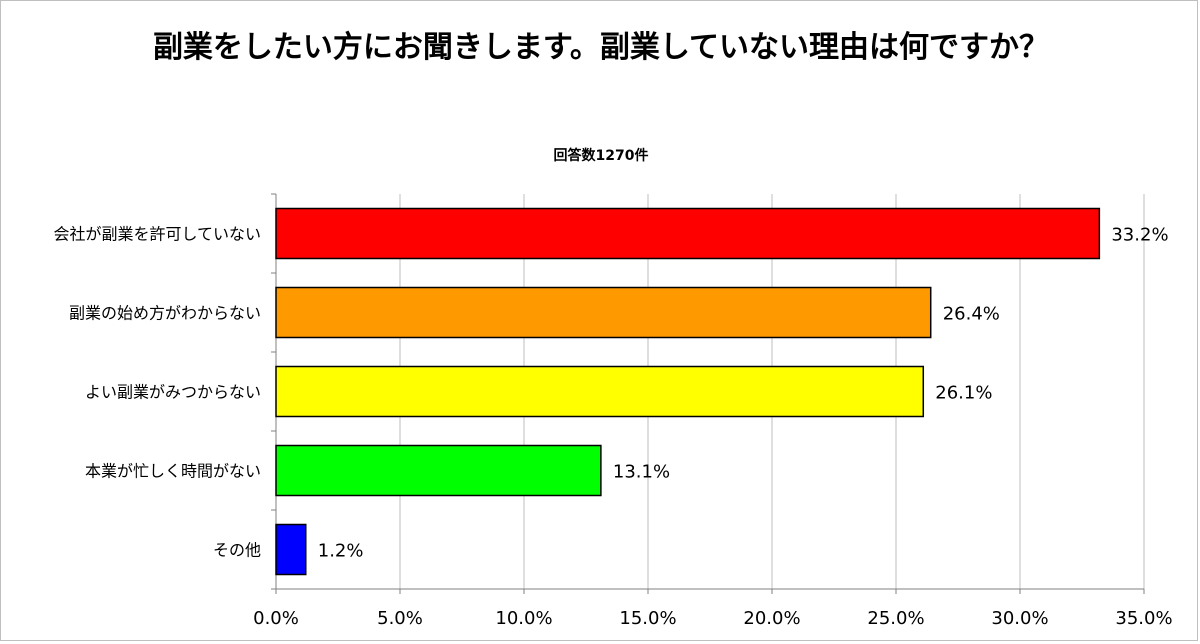 The width and height of the screenshot is (1200, 644). What do you see at coordinates (771, 618) in the screenshot?
I see `x-tick-label: 20.0%` at bounding box center [771, 618].